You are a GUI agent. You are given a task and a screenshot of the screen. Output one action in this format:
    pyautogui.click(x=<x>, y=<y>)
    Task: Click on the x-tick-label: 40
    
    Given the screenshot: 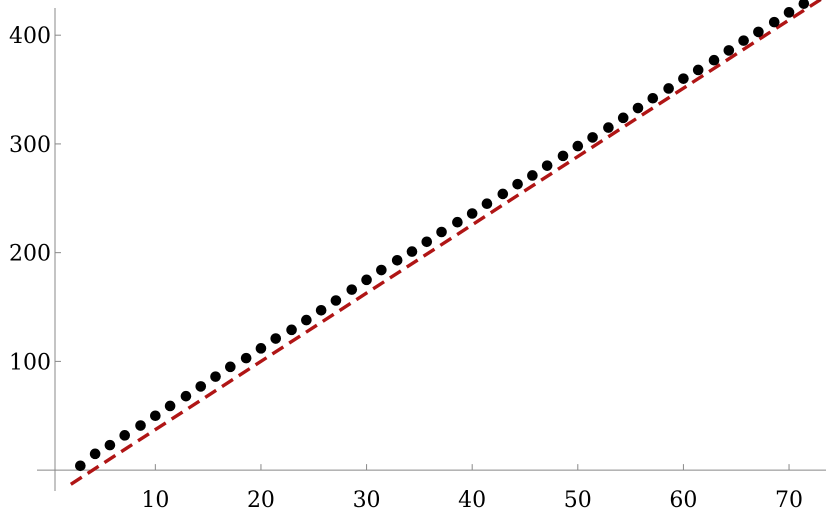 What is the action you would take?
    pyautogui.click(x=472, y=500)
    